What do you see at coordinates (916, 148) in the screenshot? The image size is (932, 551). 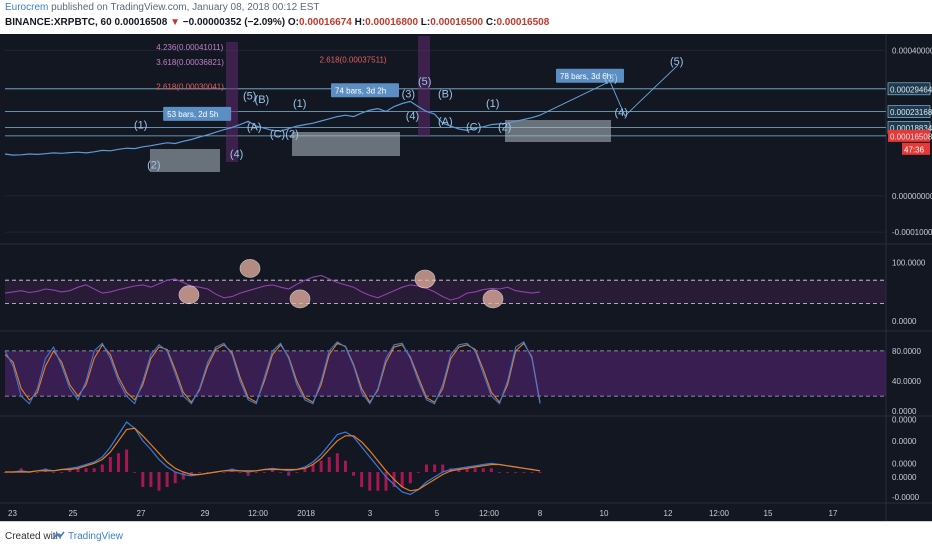 I see `countdown-box` at bounding box center [916, 148].